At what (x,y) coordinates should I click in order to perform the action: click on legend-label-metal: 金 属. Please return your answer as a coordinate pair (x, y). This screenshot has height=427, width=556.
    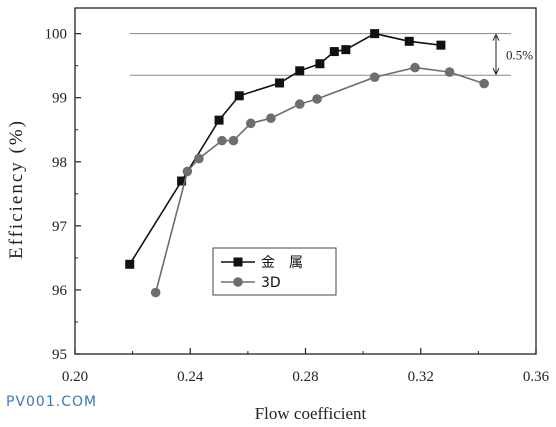
    Looking at the image, I should click on (282, 263).